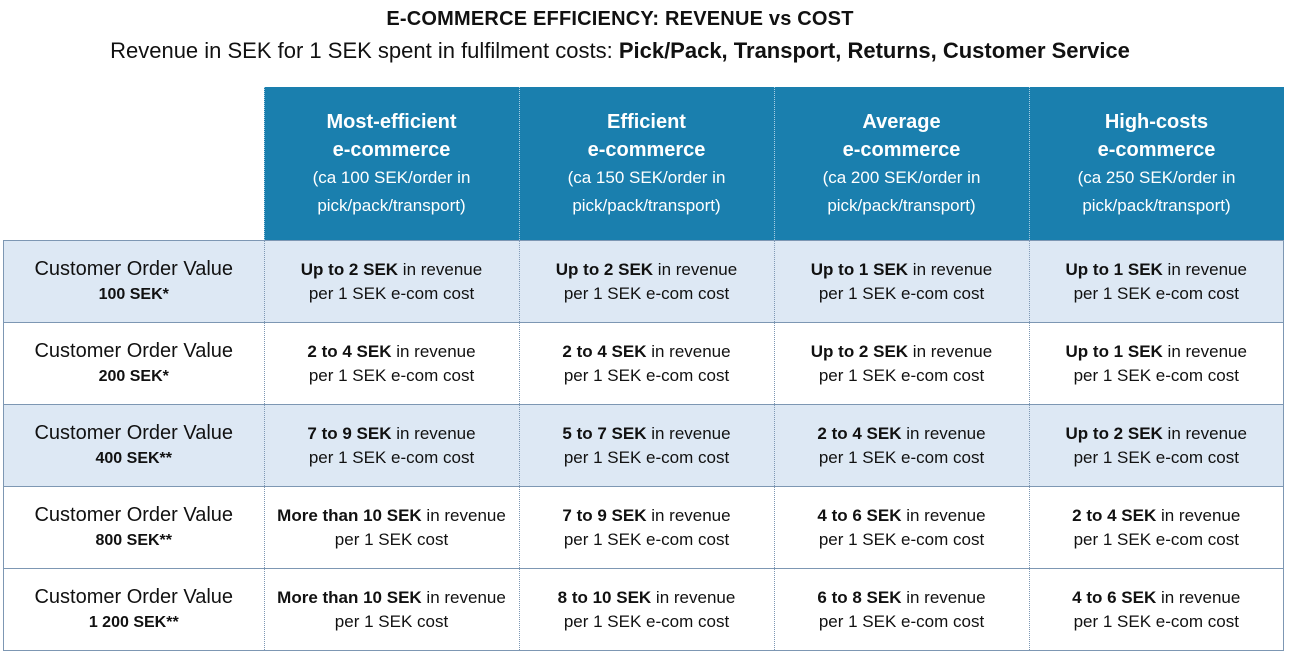  Describe the element at coordinates (901, 177) in the screenshot. I see `column-subtitle: (ca 200 SEK/order in` at that location.